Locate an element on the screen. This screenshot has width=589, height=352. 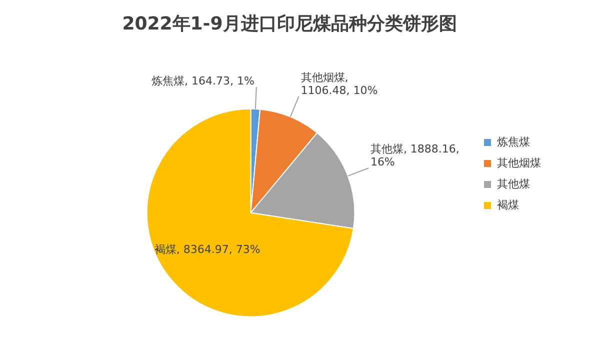
legend-label: 其他烟煤 is located at coordinates (519, 163).